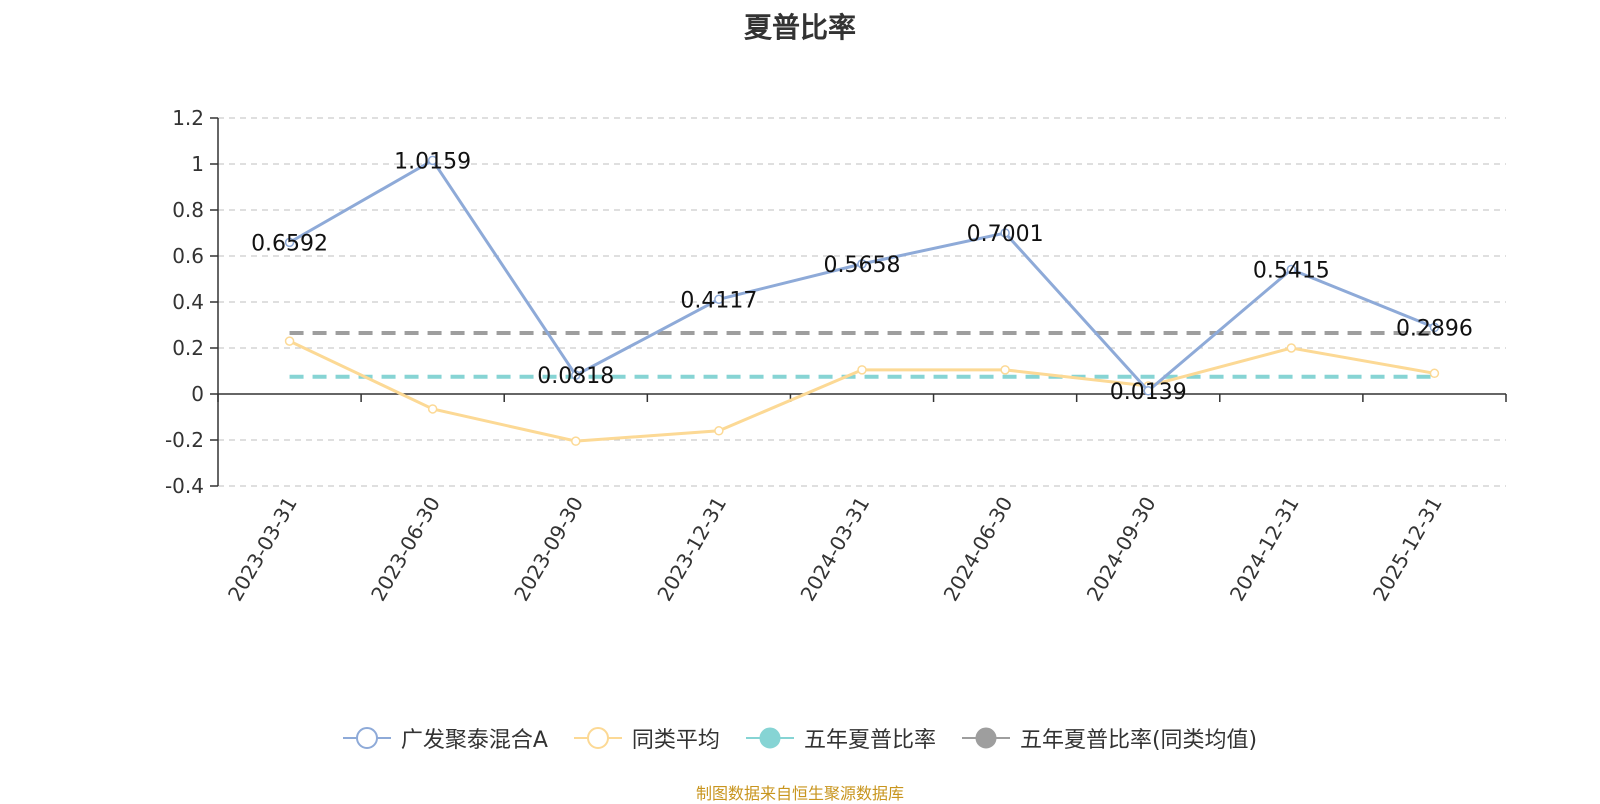 This screenshot has height=804, width=1600. Describe the element at coordinates (1121, 549) in the screenshot. I see `x-tick-label: 2024-09-30` at that location.